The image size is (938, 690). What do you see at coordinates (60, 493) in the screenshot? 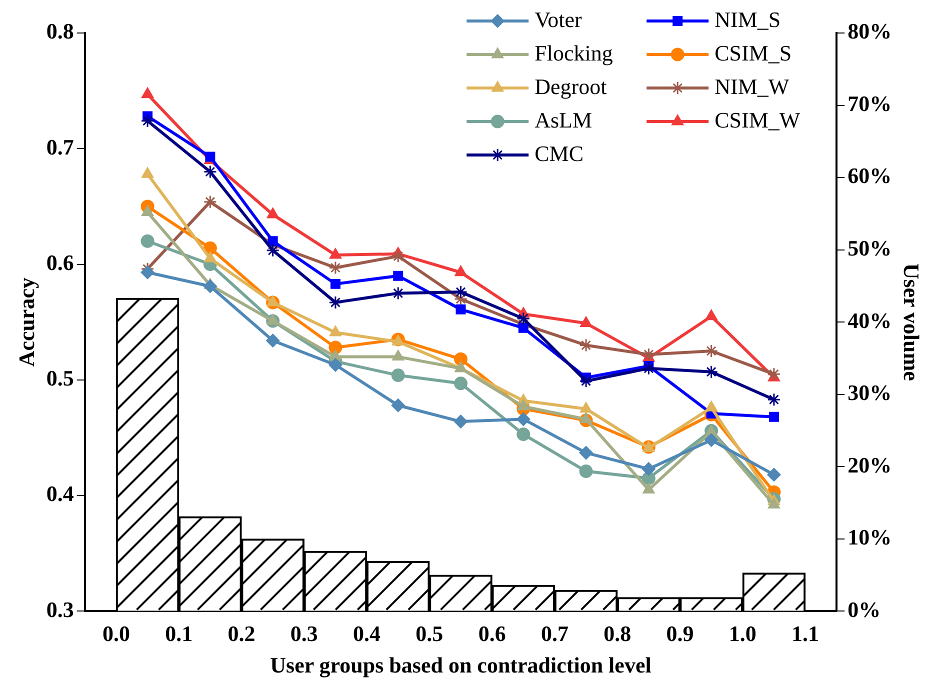
I see `y-tick-label: 0.4` at bounding box center [60, 493].